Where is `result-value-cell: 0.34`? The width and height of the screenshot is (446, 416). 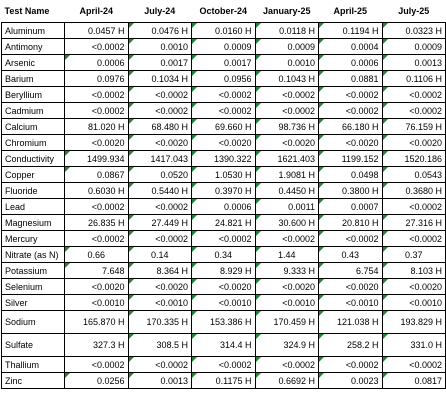 result-value-cell: 0.34 is located at coordinates (223, 254).